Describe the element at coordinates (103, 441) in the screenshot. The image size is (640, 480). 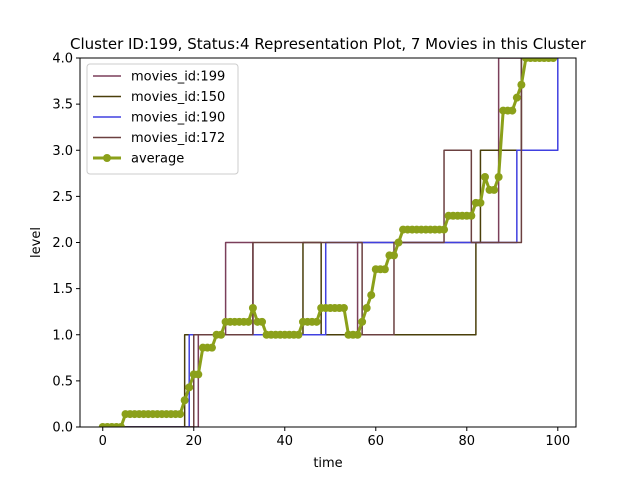
I see `x-tick-label: 0` at that location.